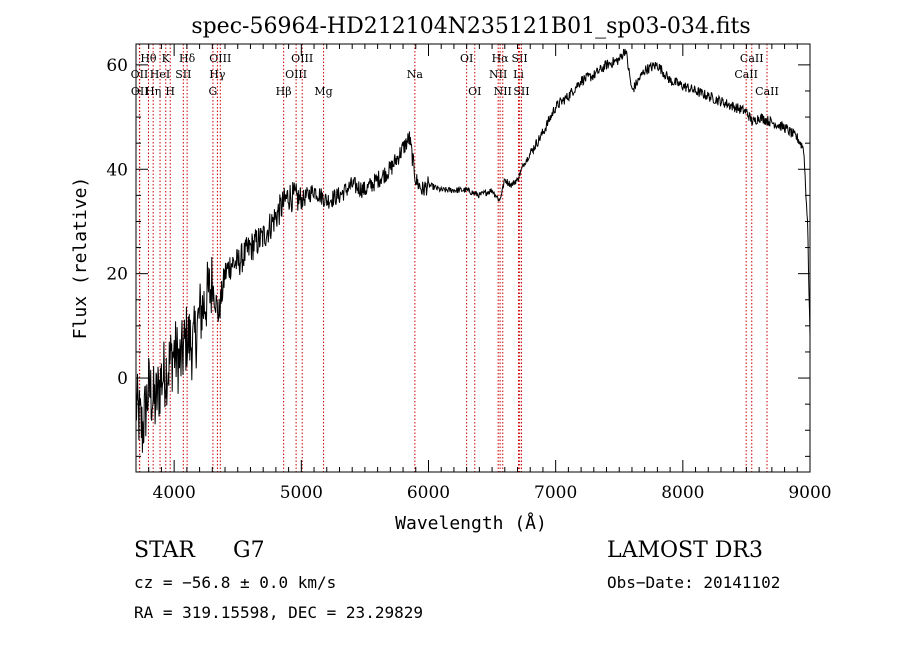 This screenshot has height=649, width=900. What do you see at coordinates (199, 550) in the screenshot?
I see `object-type: STAR G7` at bounding box center [199, 550].